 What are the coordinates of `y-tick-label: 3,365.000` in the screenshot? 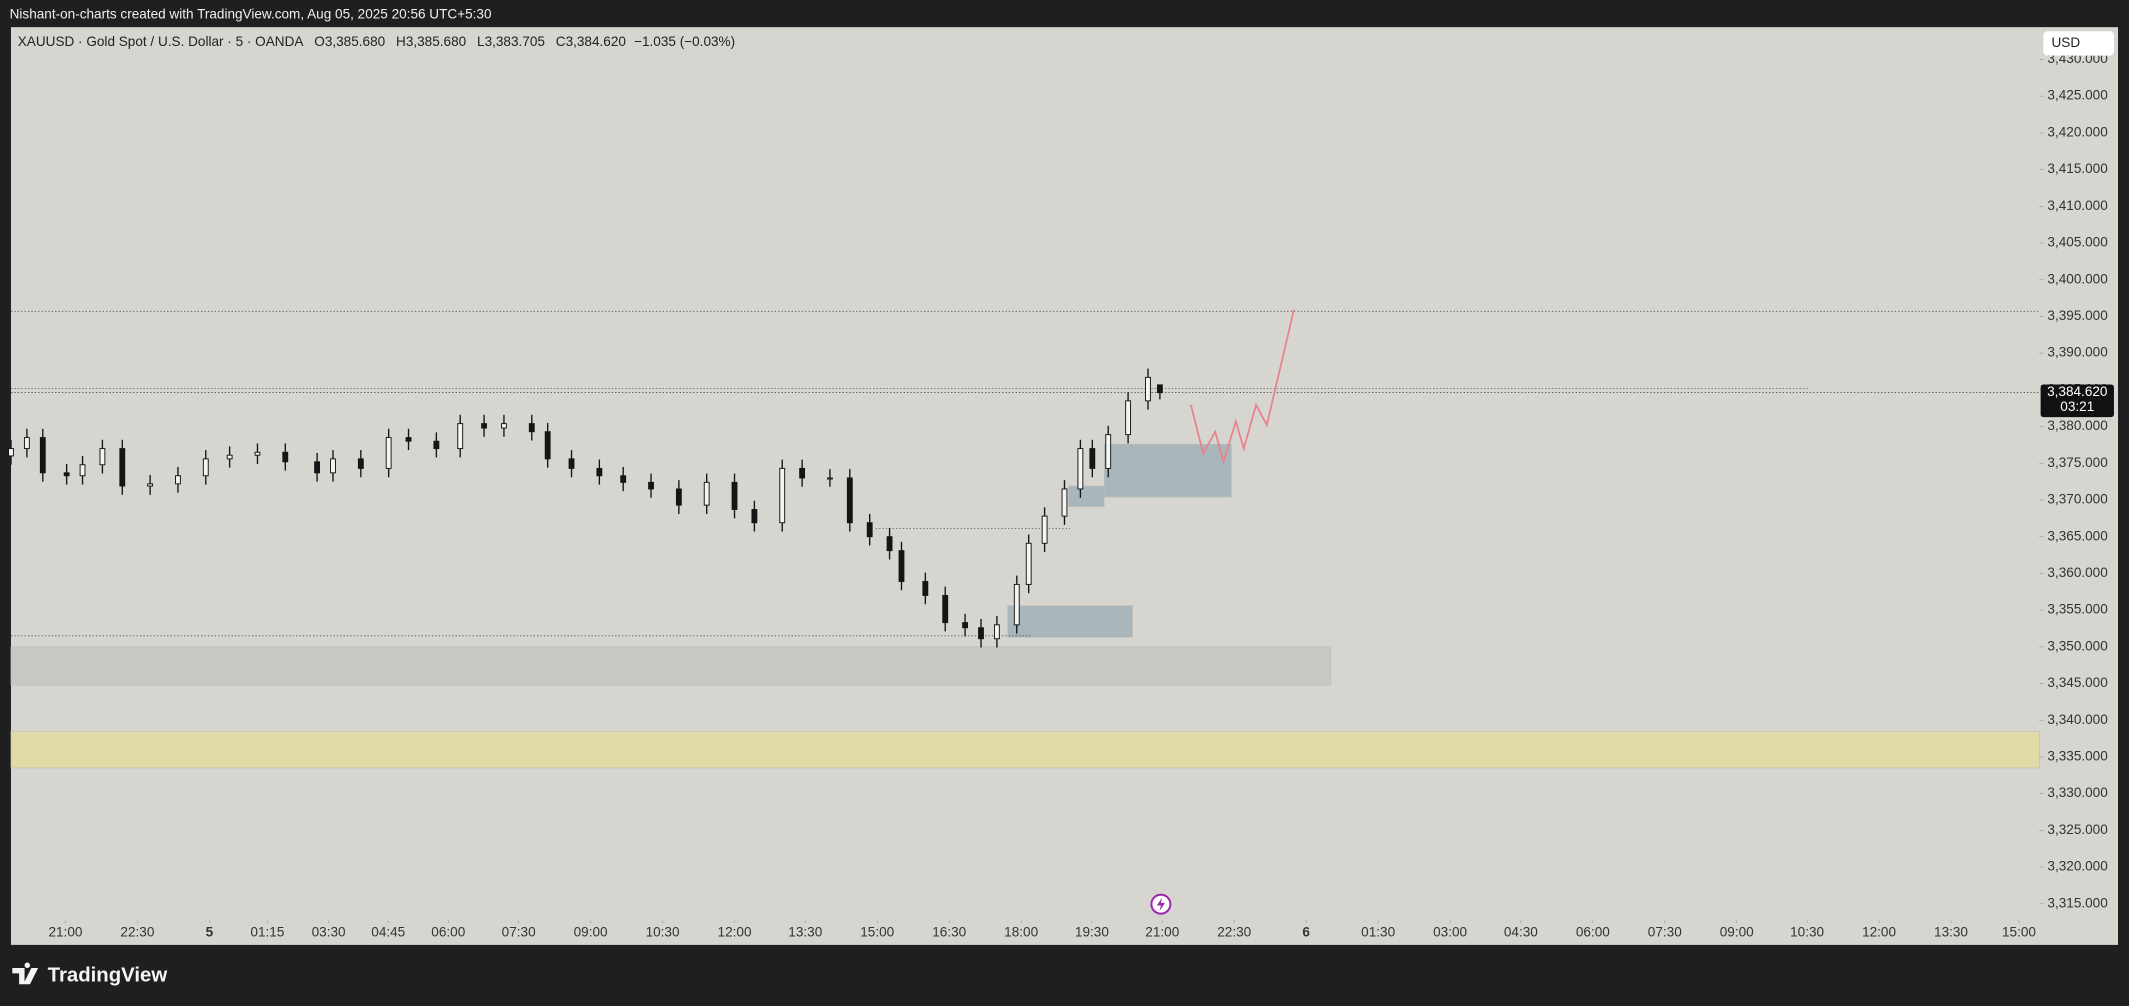 It's located at (2077, 535).